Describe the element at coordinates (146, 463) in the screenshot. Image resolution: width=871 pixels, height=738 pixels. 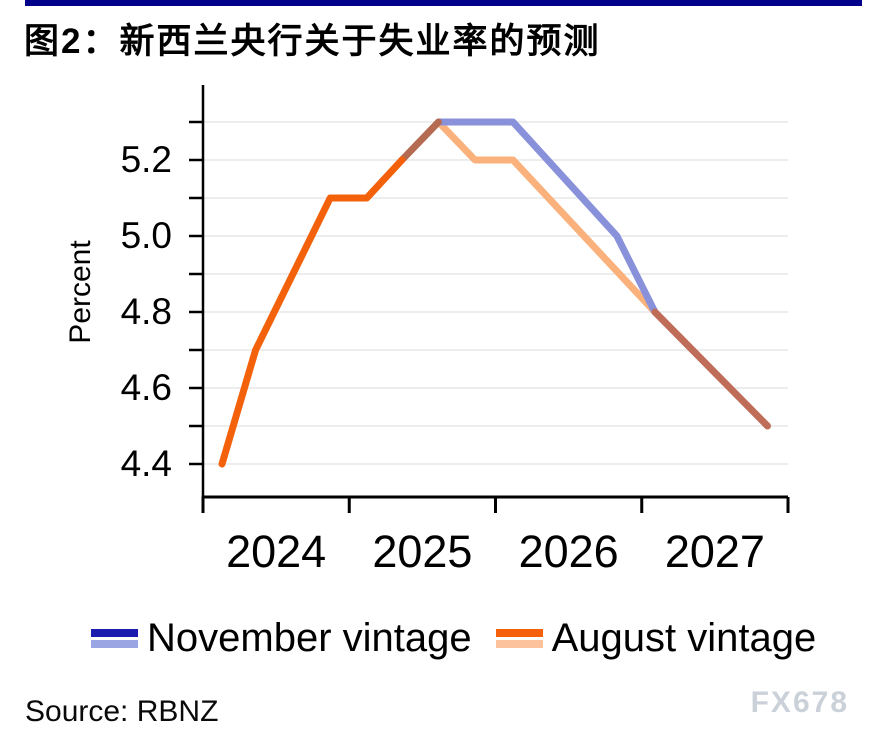
I see `y-tick-label: 4.4` at that location.